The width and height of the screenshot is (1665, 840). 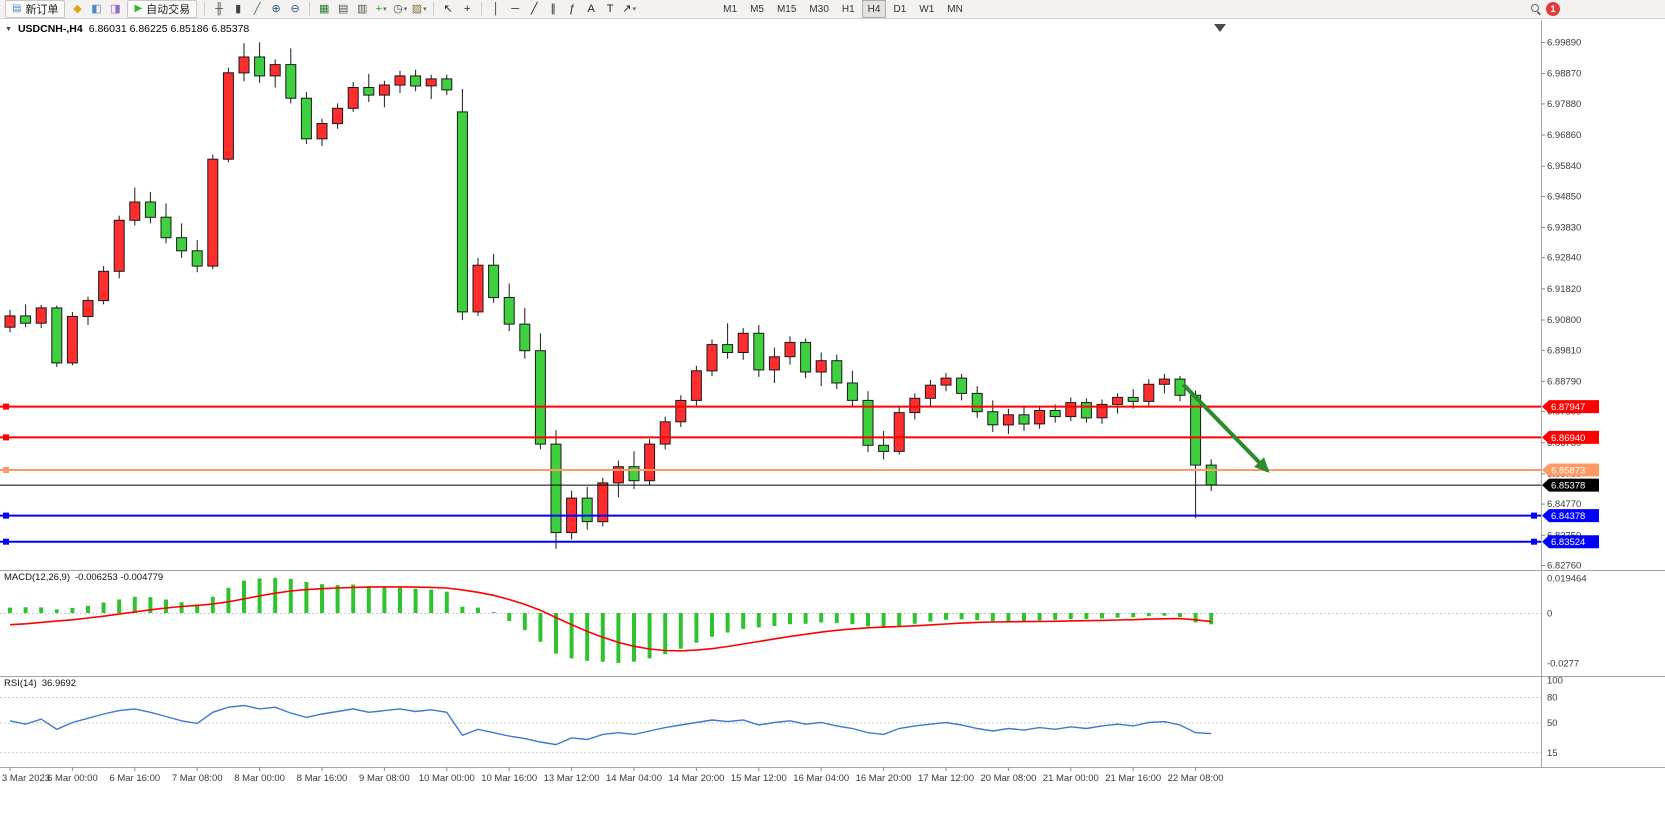 What do you see at coordinates (138, 8) in the screenshot?
I see `autotrading-button-icon: ▶` at bounding box center [138, 8].